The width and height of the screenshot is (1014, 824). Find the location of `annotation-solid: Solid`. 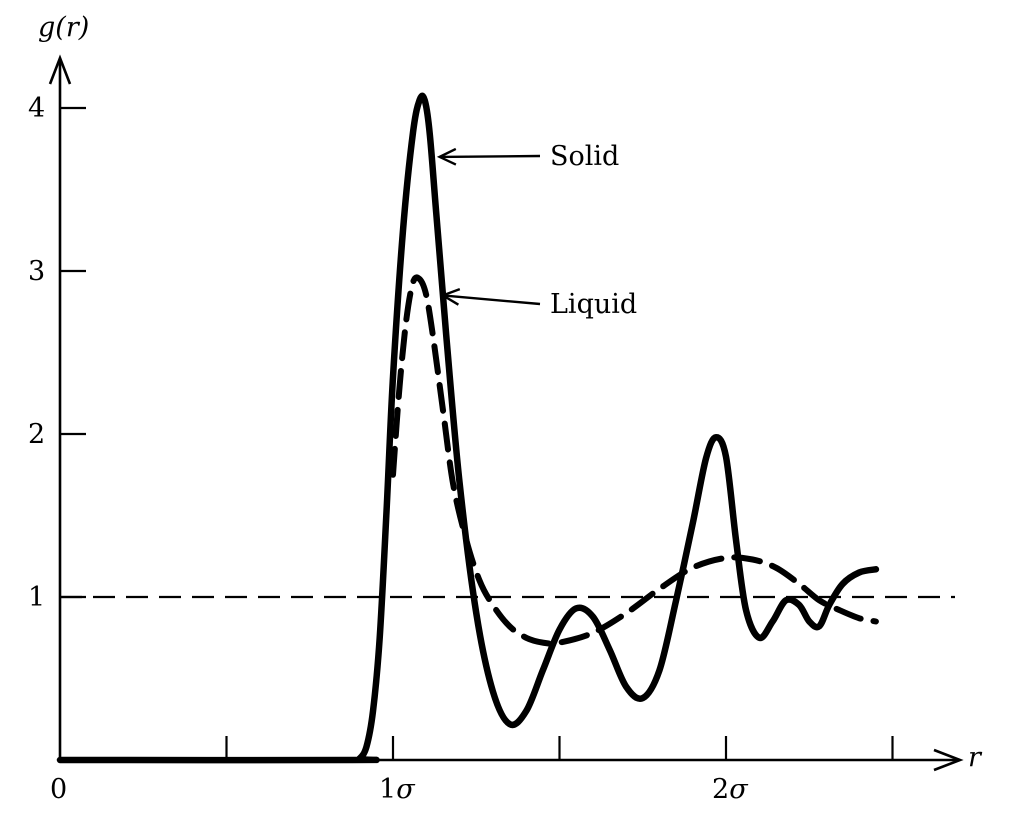

annotation-solid: Solid is located at coordinates (527, 156).